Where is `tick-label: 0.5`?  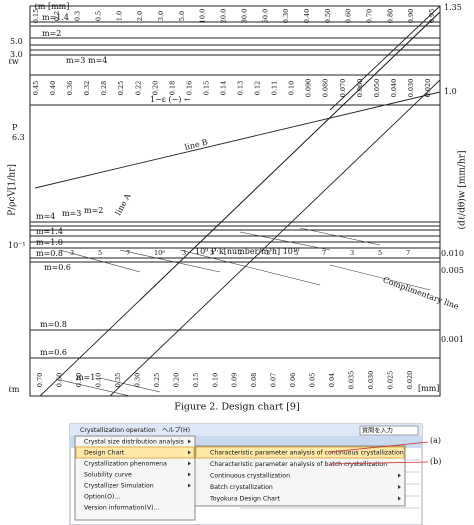 tick-label: 0.5 is located at coordinates (99, 16).